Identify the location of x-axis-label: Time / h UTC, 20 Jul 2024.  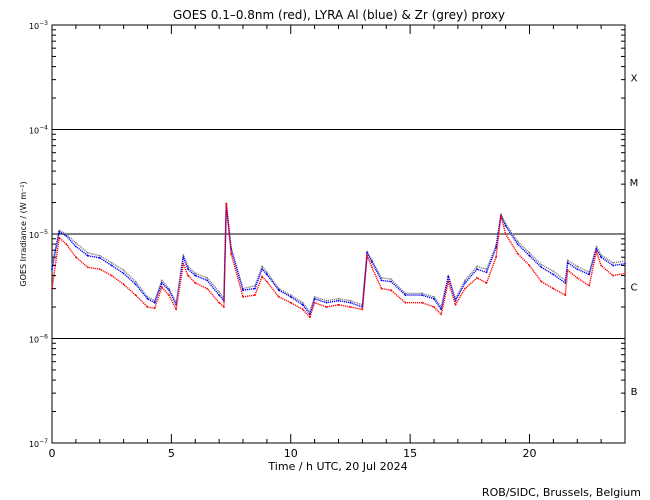
(337, 466).